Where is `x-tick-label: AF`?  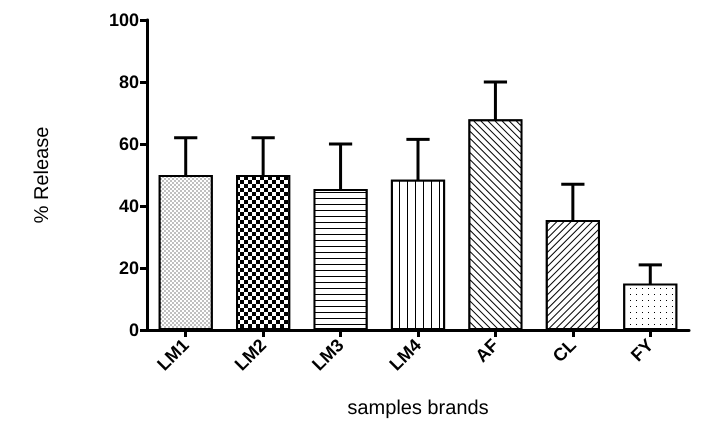 x-tick-label: AF is located at coordinates (486, 350).